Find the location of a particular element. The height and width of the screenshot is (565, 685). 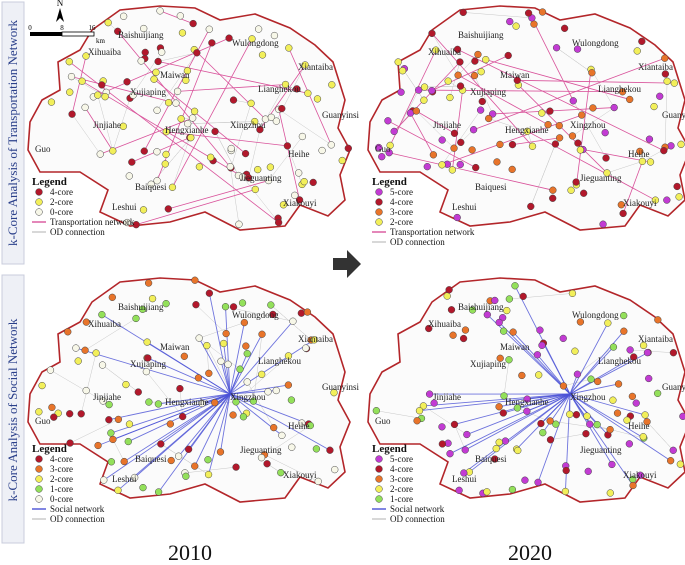

place-name: Xiantaiba is located at coordinates (315, 339).